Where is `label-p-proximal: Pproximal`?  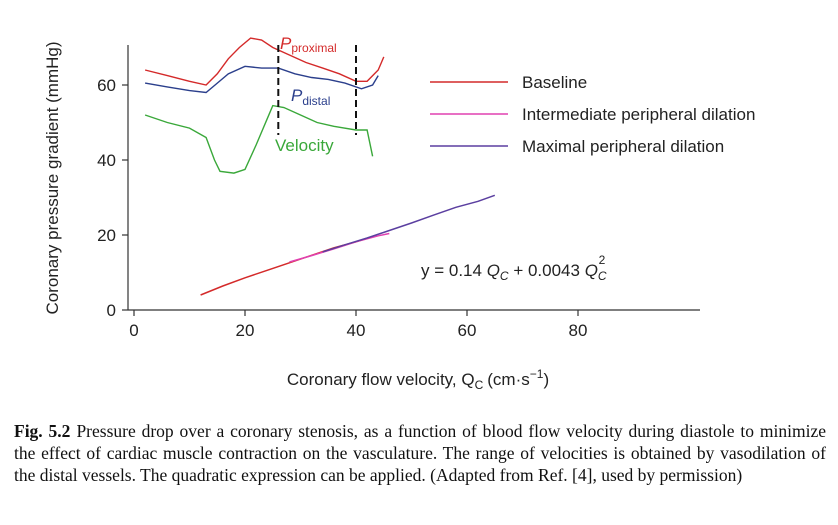 label-p-proximal: Pproximal is located at coordinates (308, 44).